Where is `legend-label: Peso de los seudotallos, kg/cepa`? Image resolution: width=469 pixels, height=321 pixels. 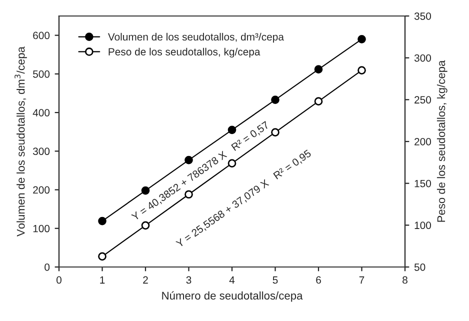 legend-label: Peso de los seudotallos, kg/cepa is located at coordinates (184, 53).